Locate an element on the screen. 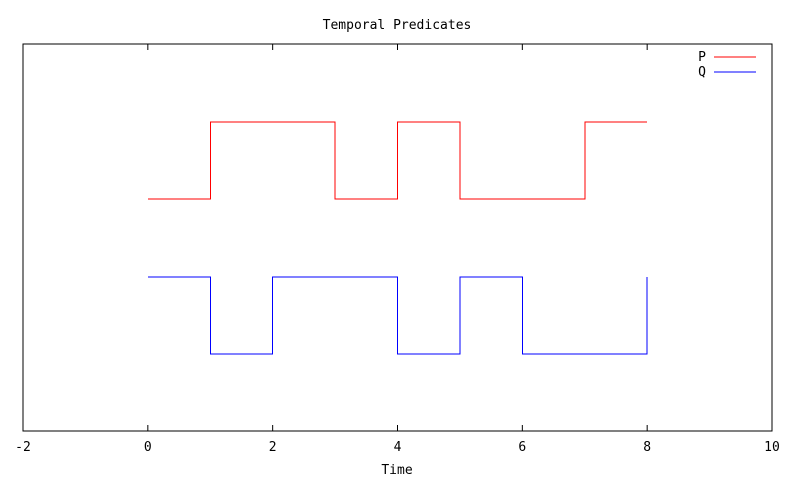 Image resolution: width=800 pixels, height=480 pixels. x-axis-label: Time is located at coordinates (396, 470).